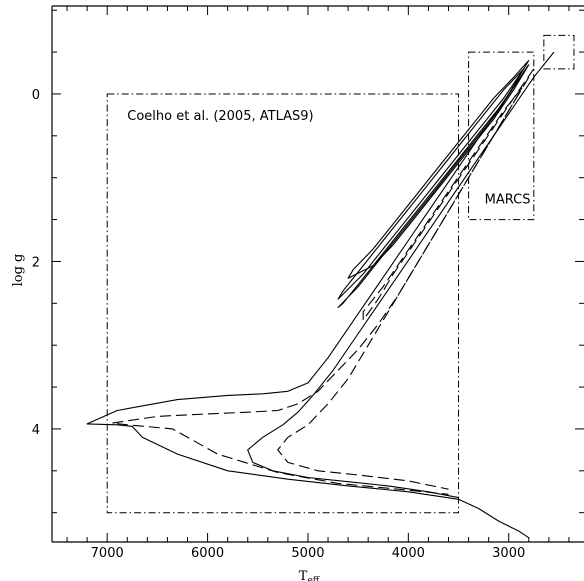 This screenshot has height=581, width=584. What do you see at coordinates (508, 200) in the screenshot?
I see `region-label: MARCS` at bounding box center [508, 200].